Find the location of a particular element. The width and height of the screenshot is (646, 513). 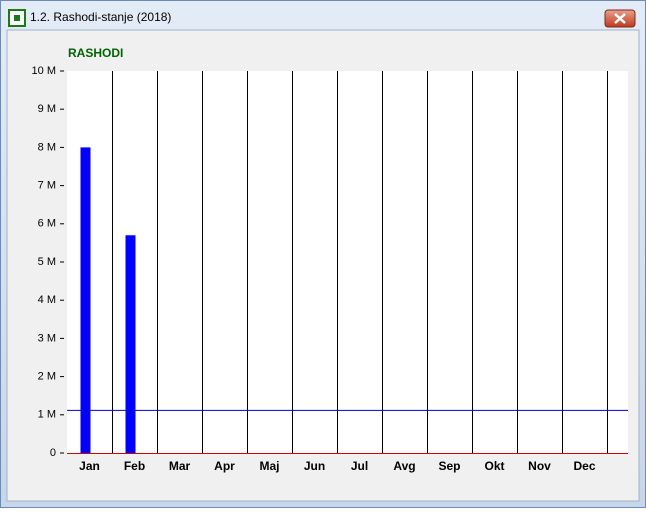

y-tick-label: 8 M is located at coordinates (47, 147).